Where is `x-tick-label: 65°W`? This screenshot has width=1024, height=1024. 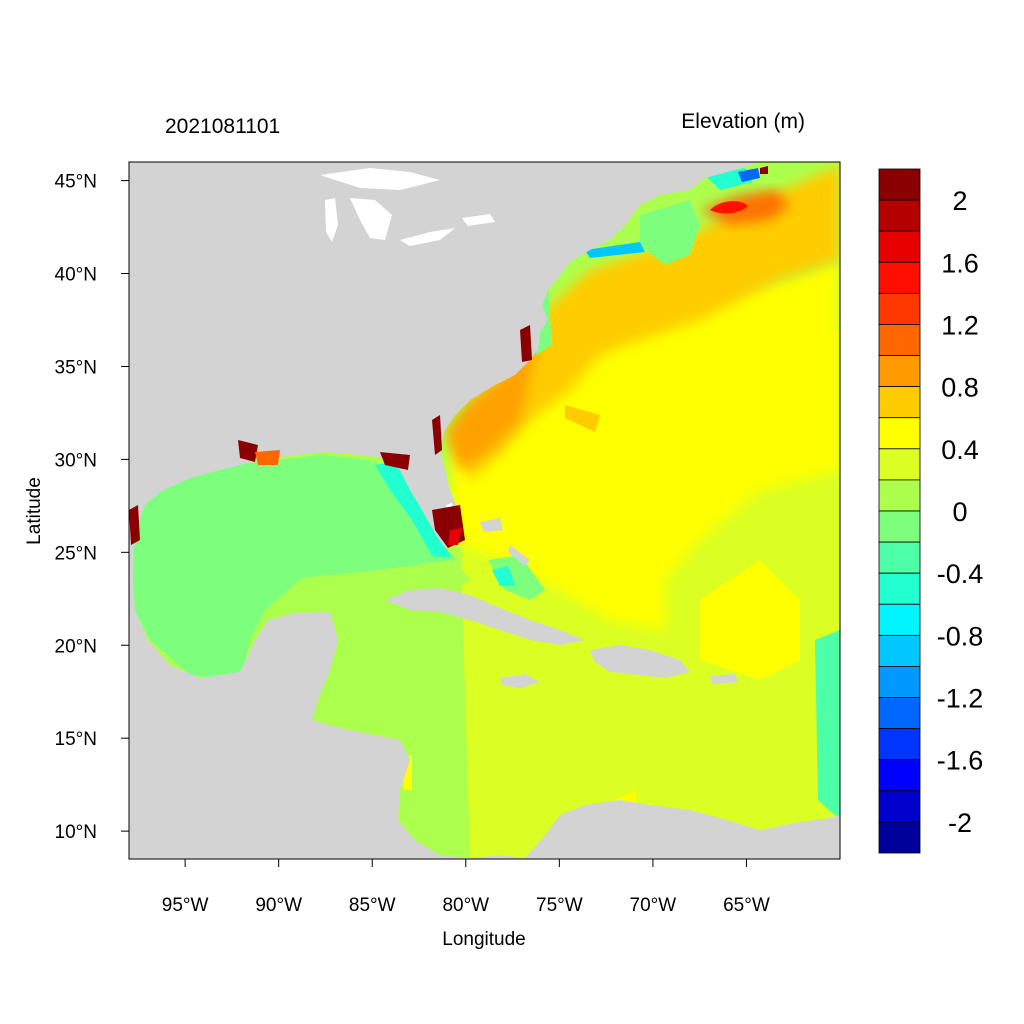
x-tick-label: 65°W is located at coordinates (746, 905).